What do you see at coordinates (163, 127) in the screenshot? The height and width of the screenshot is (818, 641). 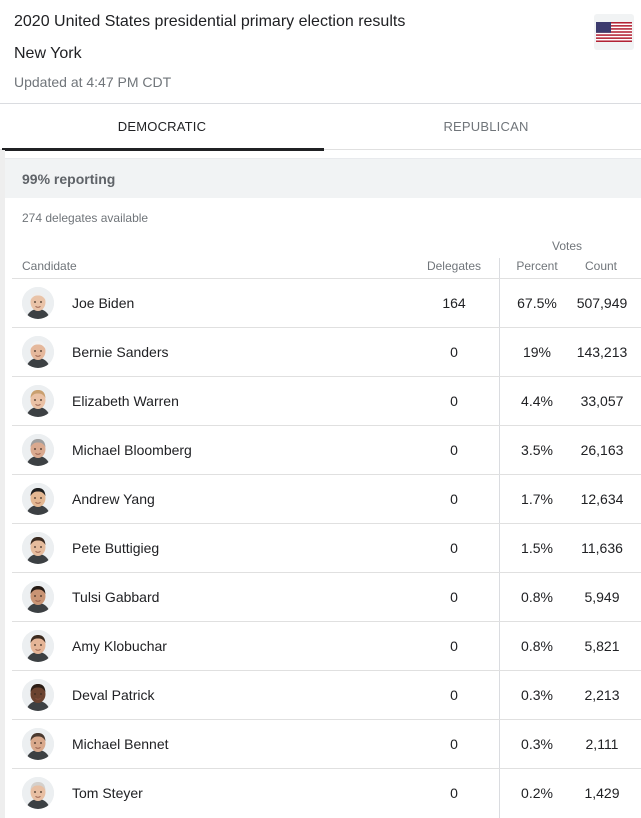 I see `tab-democratic: DEMOCRATIC` at bounding box center [163, 127].